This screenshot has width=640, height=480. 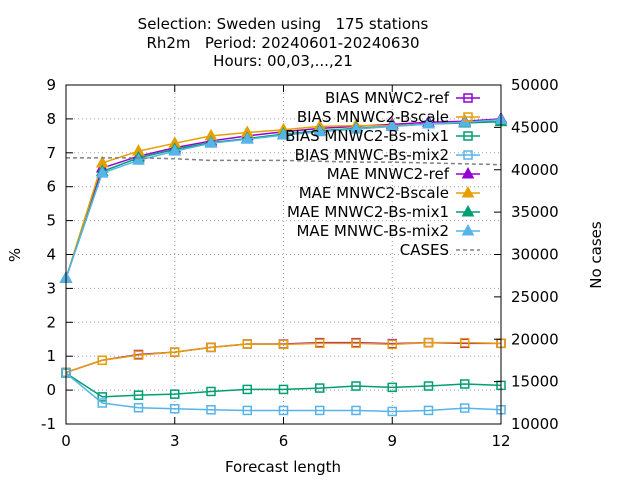 I want to click on y2-tick-label: 45000, so click(x=535, y=127).